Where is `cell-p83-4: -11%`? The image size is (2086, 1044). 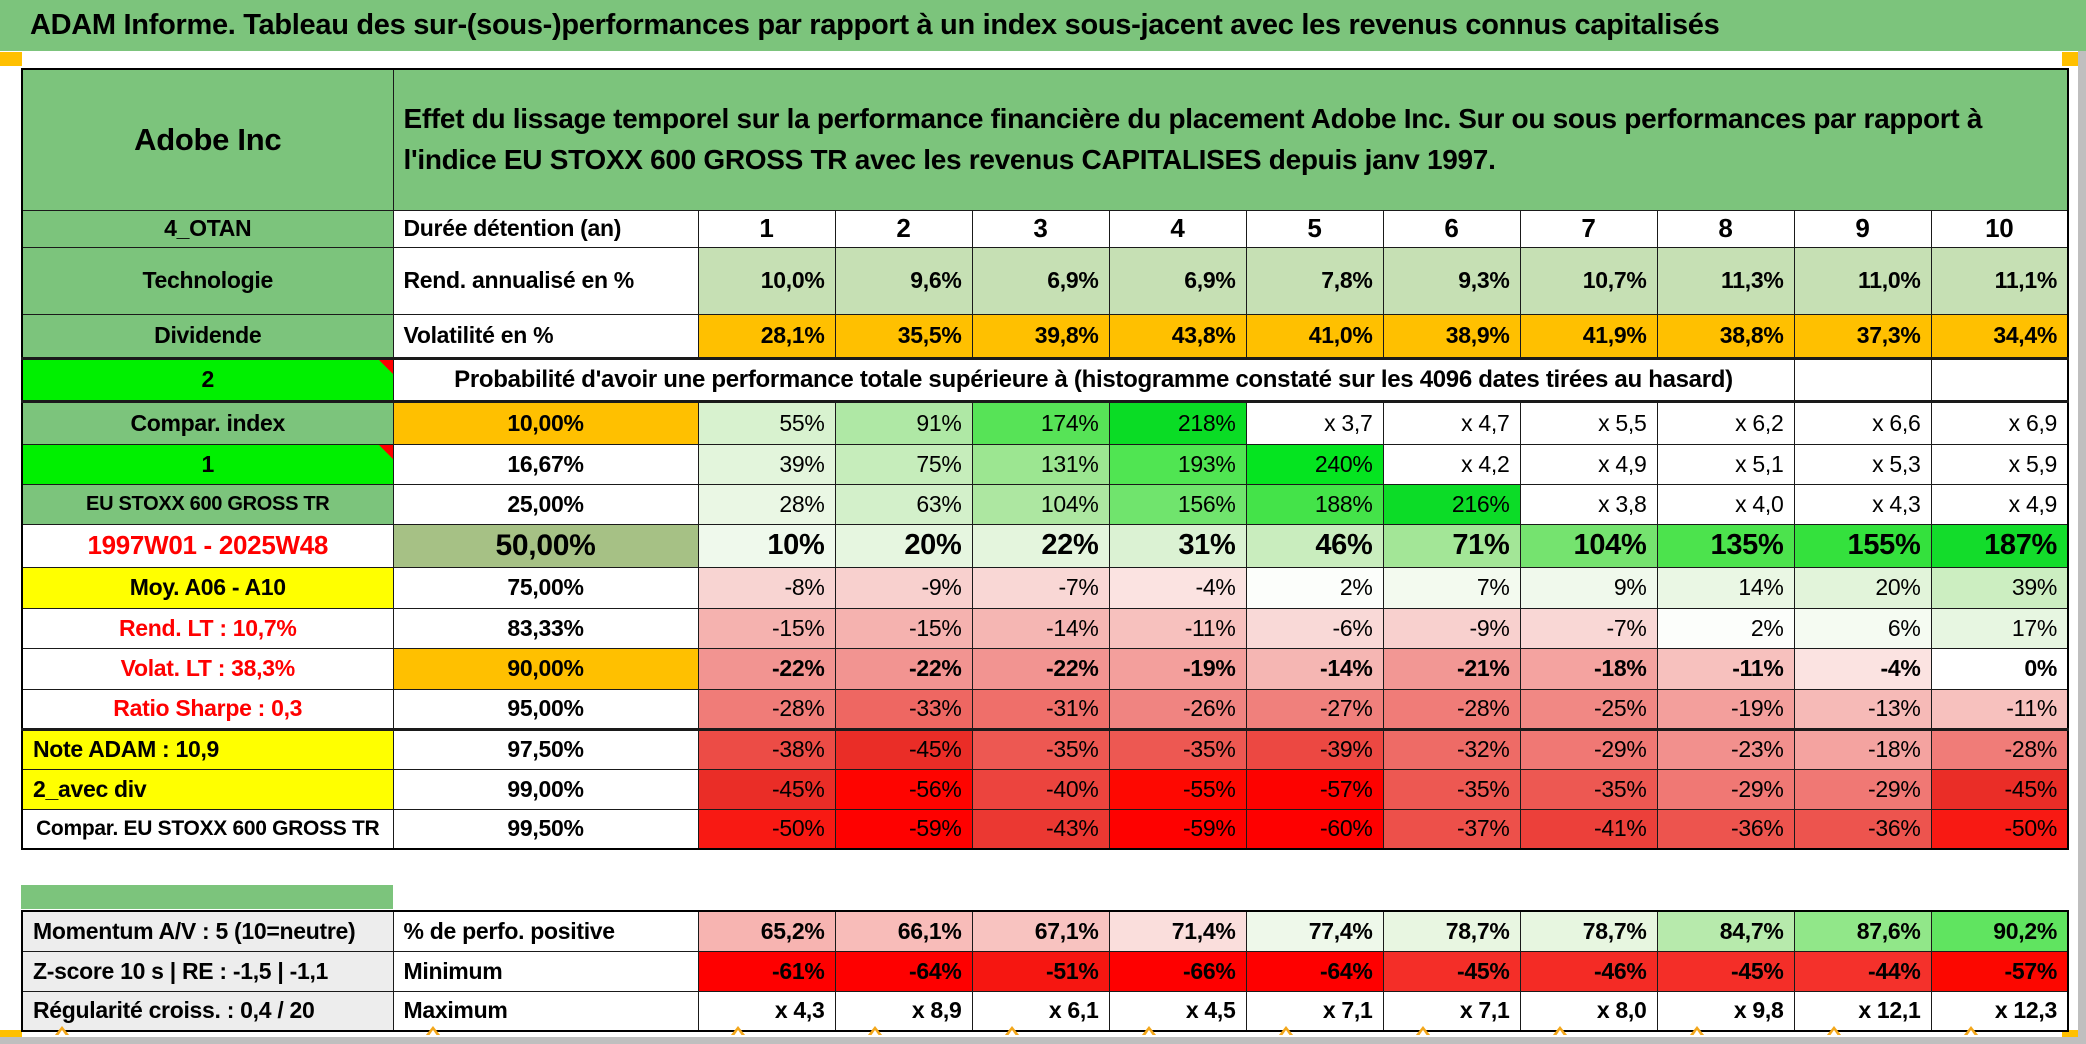 cell-p83-4: -11% is located at coordinates (1177, 628).